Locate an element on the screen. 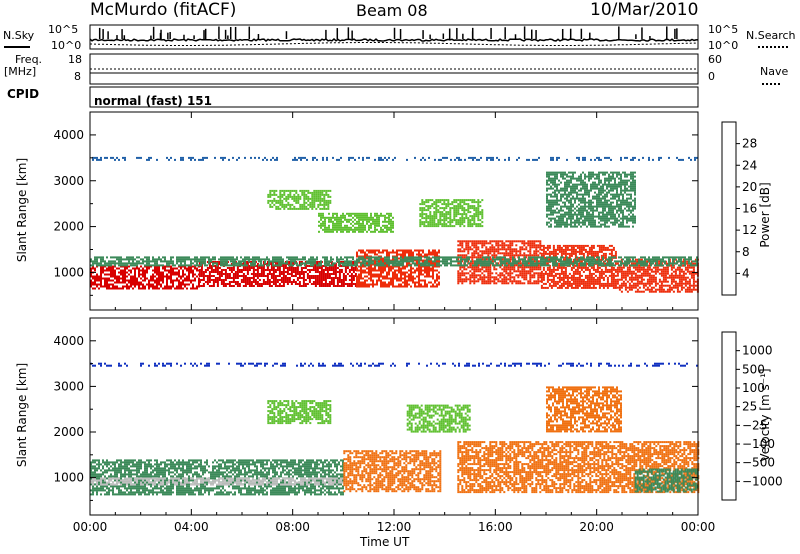  power-colorbar-tick-label: 12 is located at coordinates (749, 230).